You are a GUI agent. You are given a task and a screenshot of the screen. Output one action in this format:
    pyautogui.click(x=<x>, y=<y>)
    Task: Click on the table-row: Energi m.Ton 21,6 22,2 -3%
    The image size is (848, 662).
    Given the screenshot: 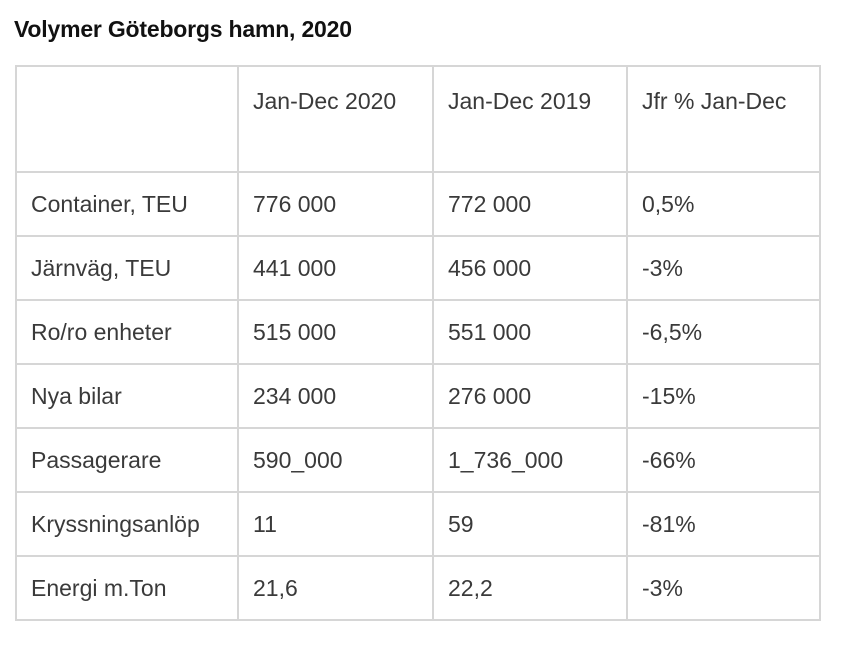 What is the action you would take?
    pyautogui.click(x=418, y=588)
    